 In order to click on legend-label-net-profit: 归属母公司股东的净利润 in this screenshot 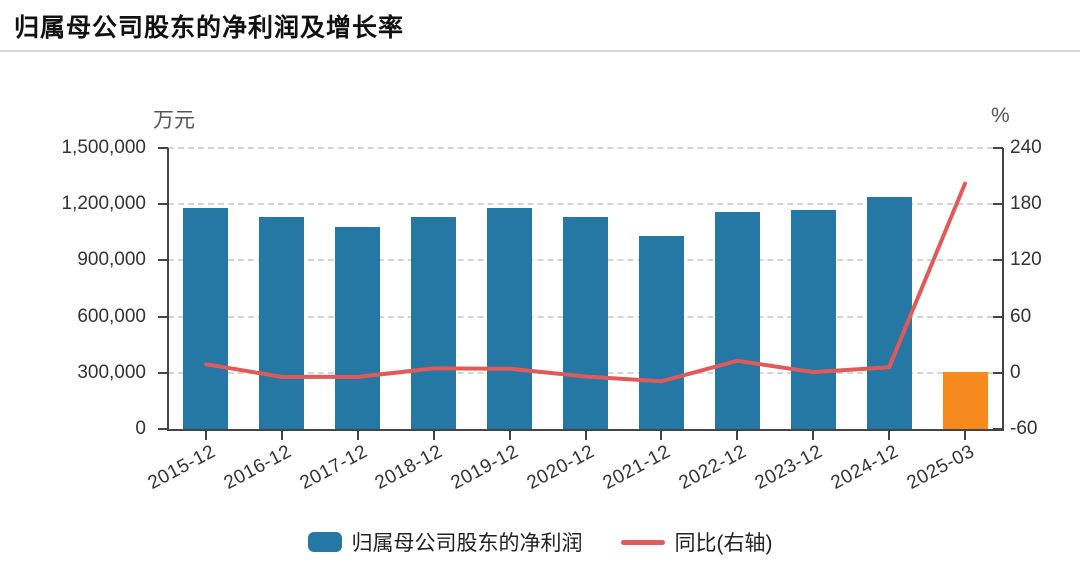, I will do `click(467, 543)`.